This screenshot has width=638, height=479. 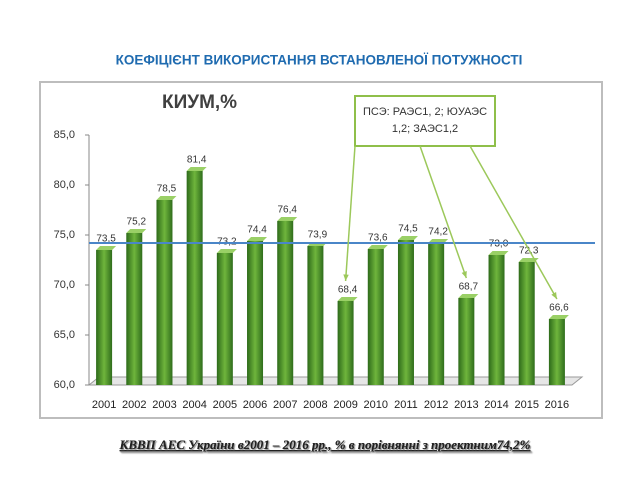 What do you see at coordinates (134, 405) in the screenshot?
I see `x-tick-label: 2002` at bounding box center [134, 405].